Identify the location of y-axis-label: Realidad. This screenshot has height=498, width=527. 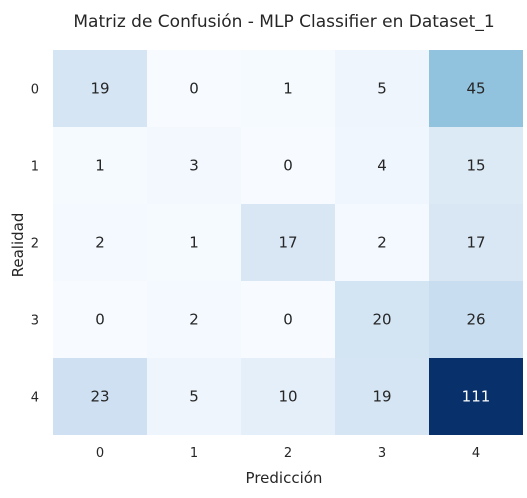
(18, 245).